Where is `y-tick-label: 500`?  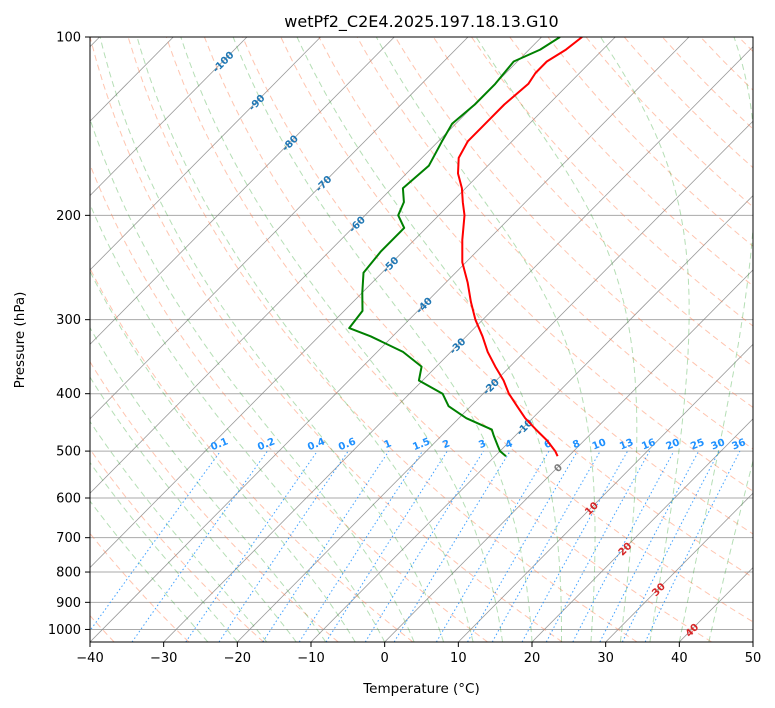 y-tick-label: 500 is located at coordinates (68, 452).